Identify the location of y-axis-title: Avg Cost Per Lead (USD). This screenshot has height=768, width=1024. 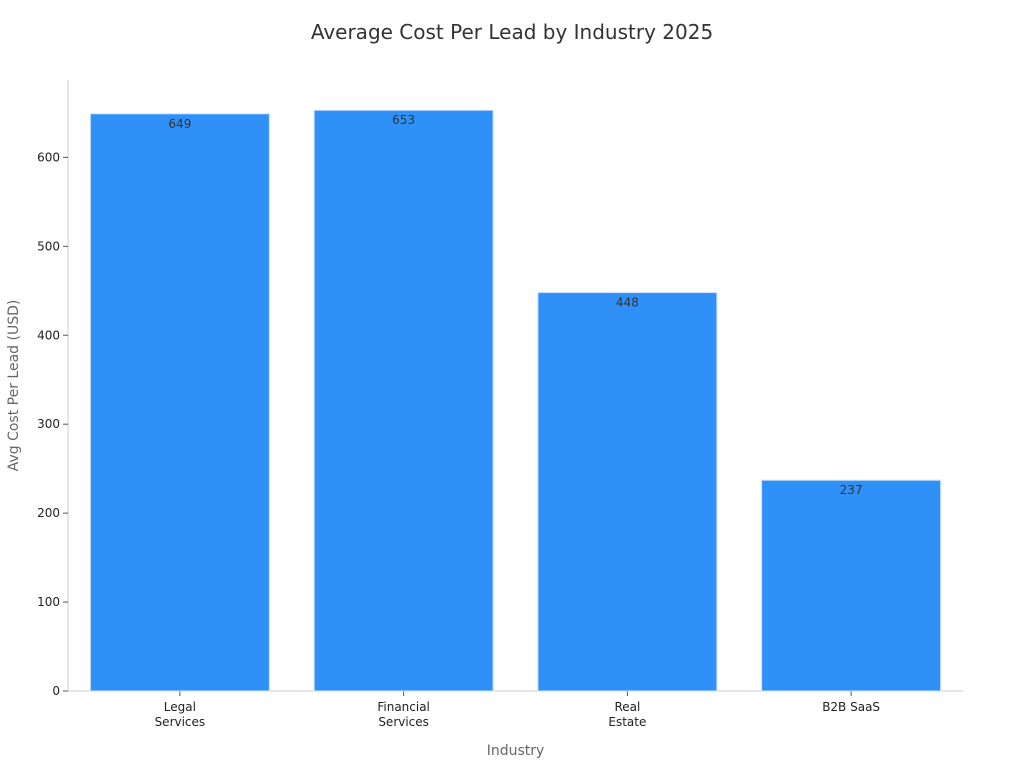
(14, 386).